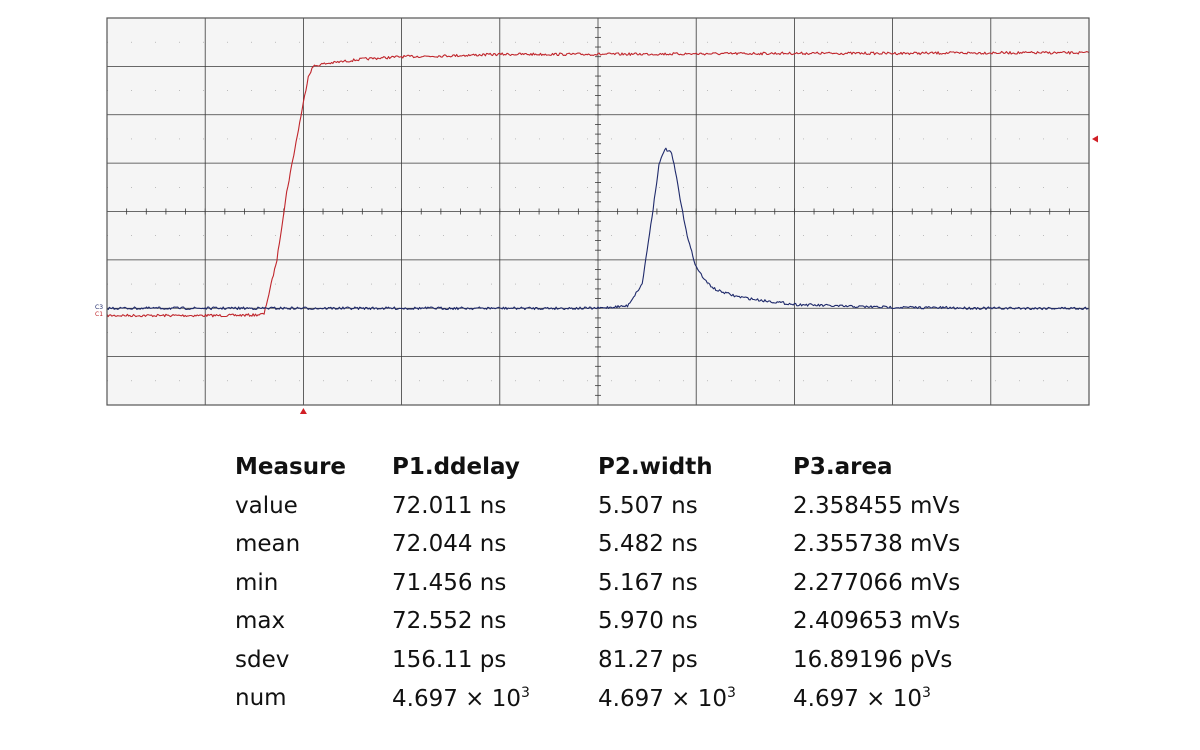 This screenshot has width=1200, height=750. What do you see at coordinates (877, 544) in the screenshot?
I see `cell-p3: 2.355738 mVs` at bounding box center [877, 544].